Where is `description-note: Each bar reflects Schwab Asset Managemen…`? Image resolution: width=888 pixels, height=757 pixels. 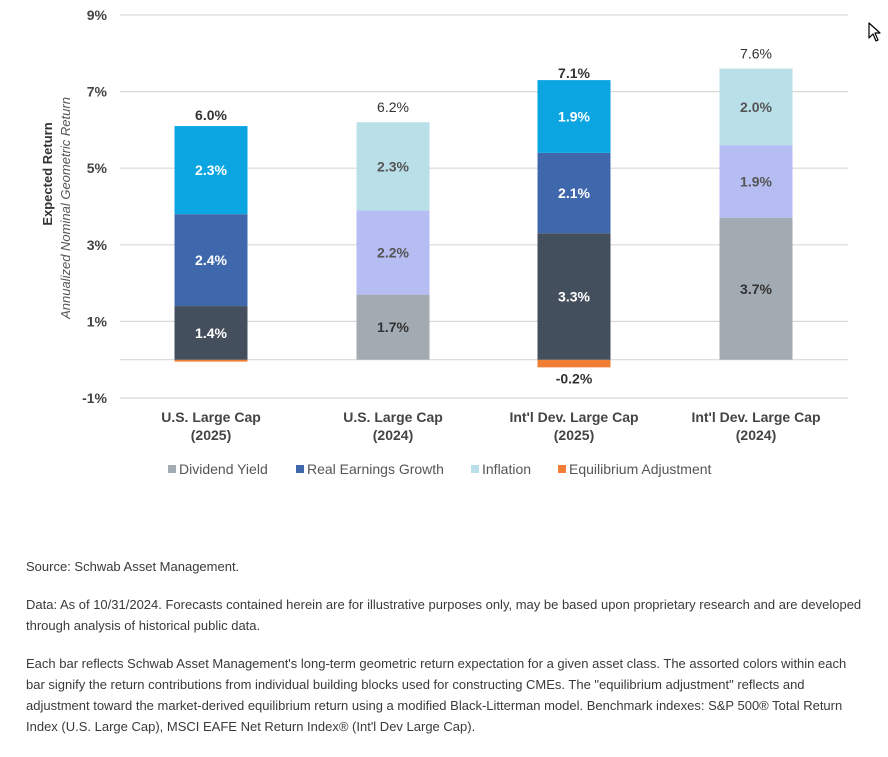
description-note: Each bar reflects Schwab Asset Managemen… is located at coordinates (436, 695).